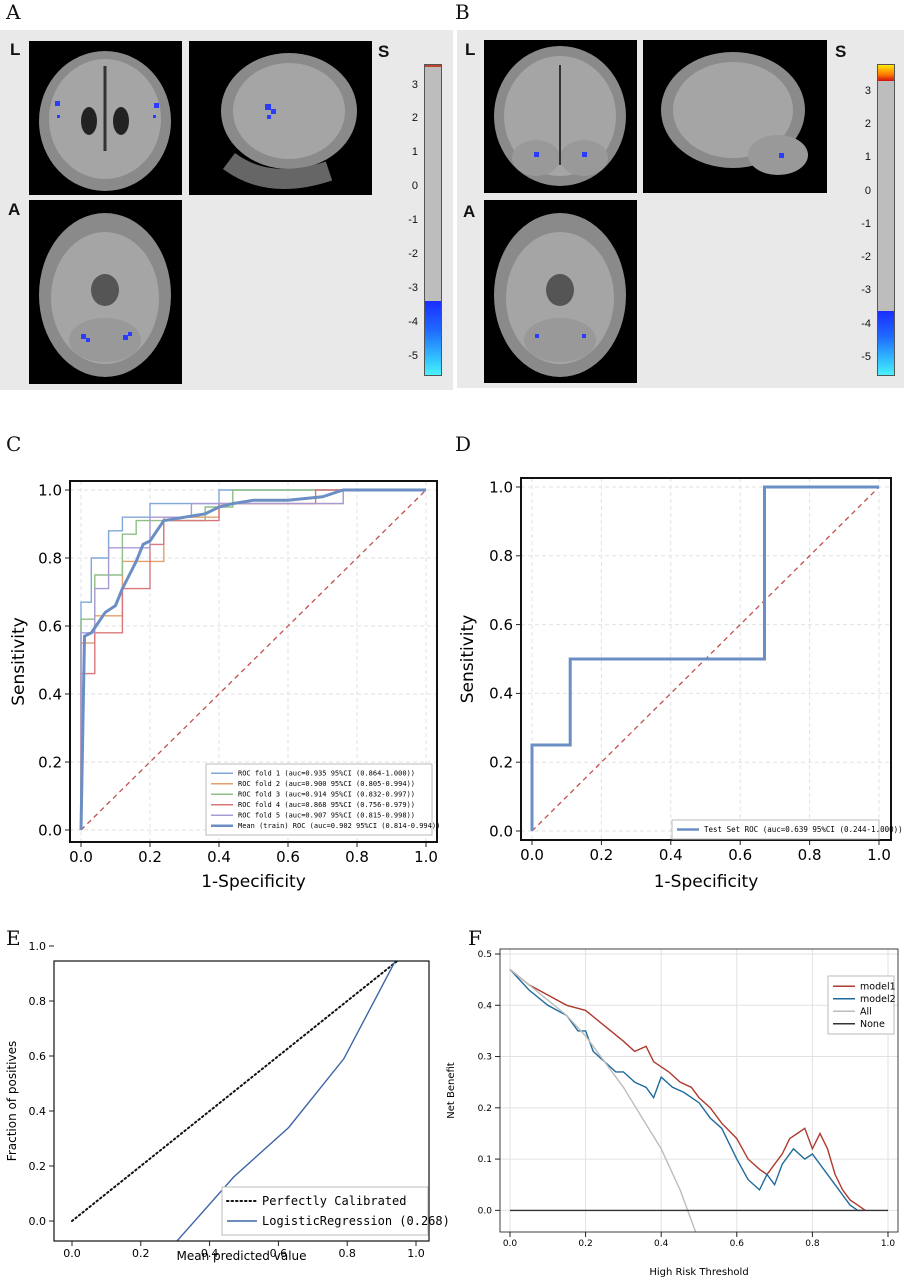 This screenshot has height=1280, width=908. I want to click on legend-label: None, so click(872, 1024).